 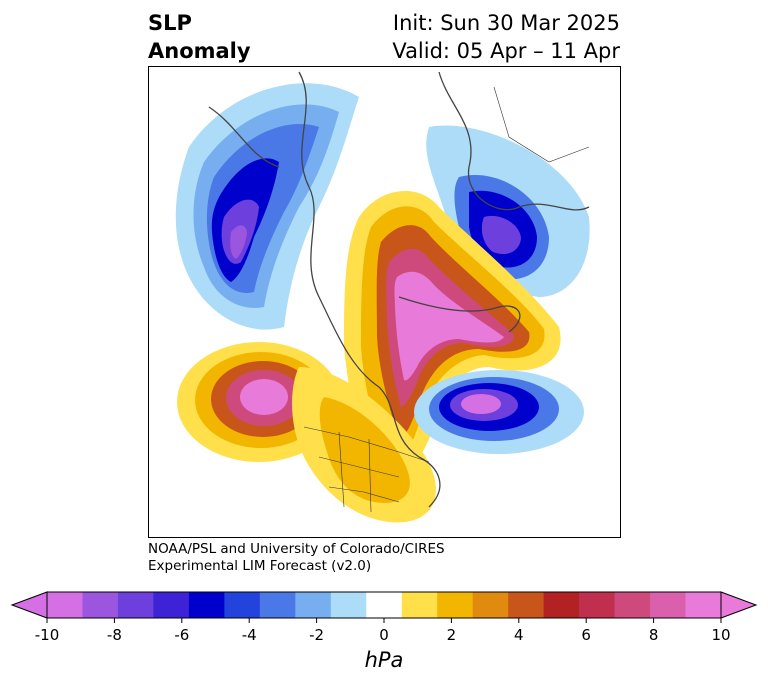 I want to click on colorbar-tick-label: -2, so click(x=316, y=635).